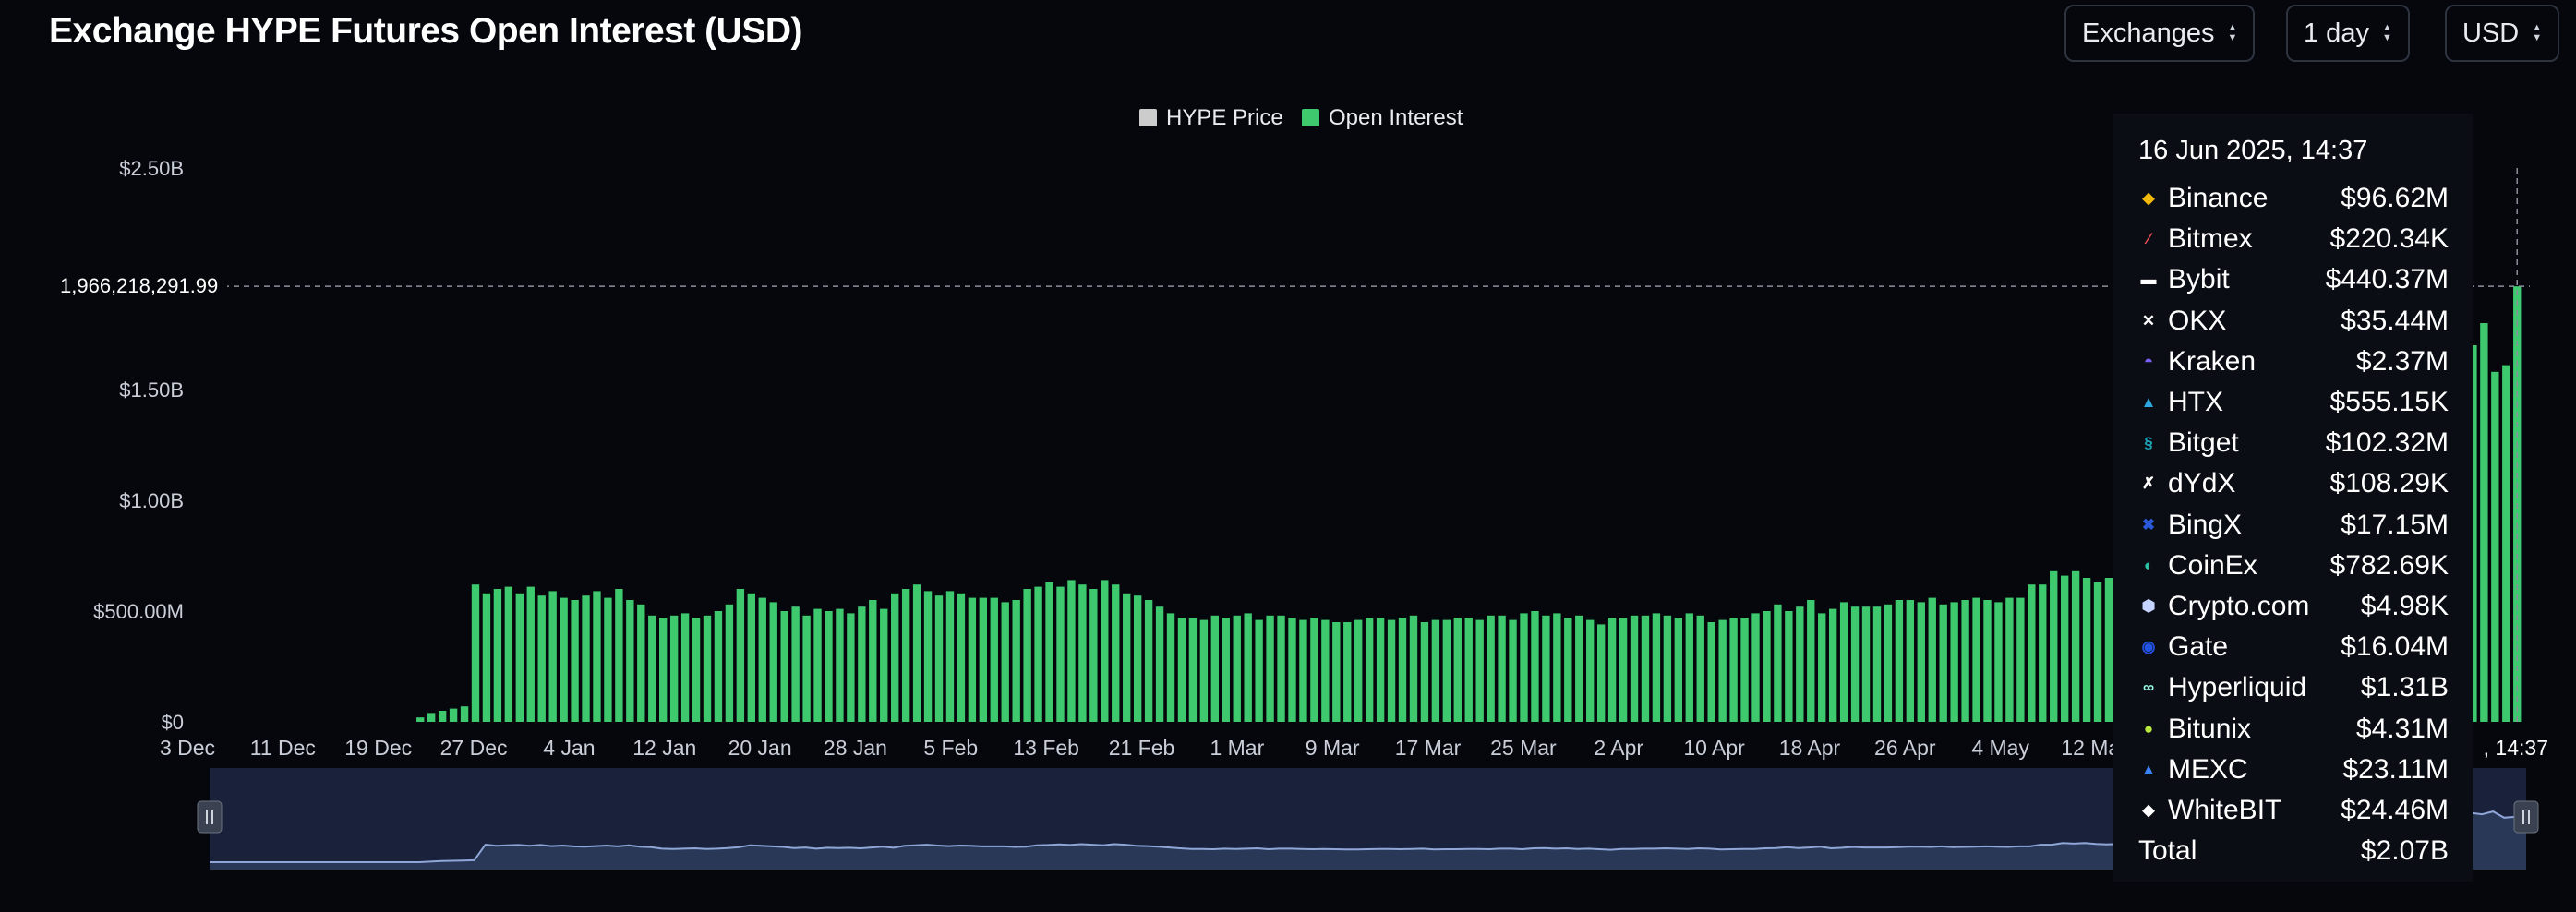 The width and height of the screenshot is (2576, 912). What do you see at coordinates (1310, 117) in the screenshot?
I see `legend-swatch-open-interest` at bounding box center [1310, 117].